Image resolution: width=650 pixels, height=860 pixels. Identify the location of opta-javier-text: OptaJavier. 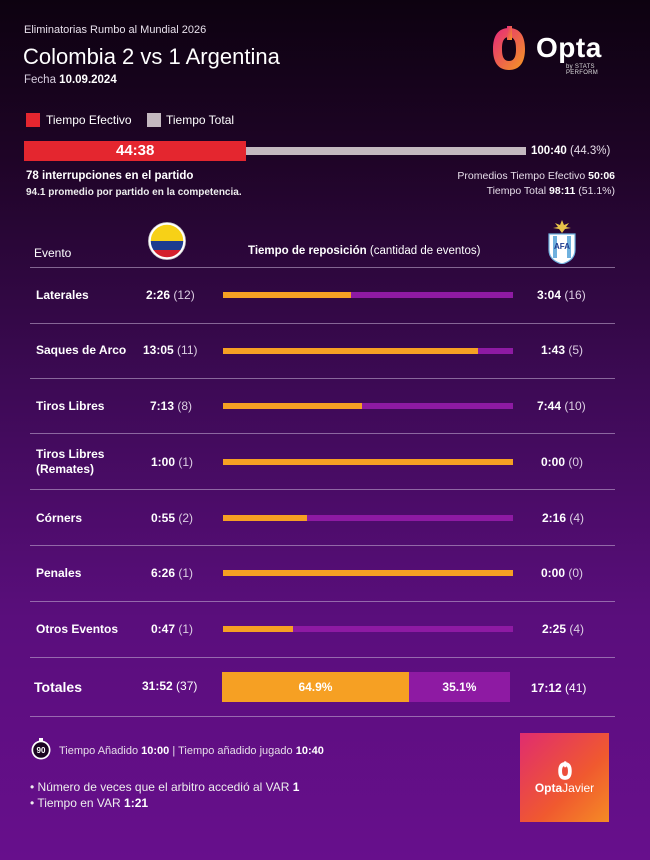
(564, 788).